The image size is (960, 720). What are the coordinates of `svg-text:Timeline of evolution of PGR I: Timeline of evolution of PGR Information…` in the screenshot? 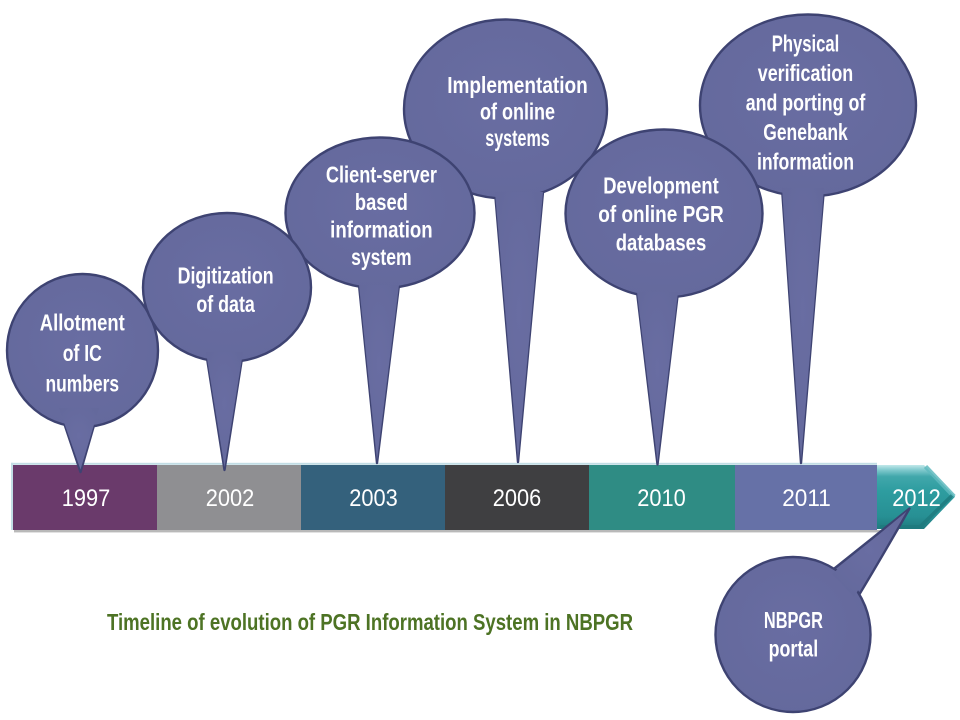 It's located at (370, 622).